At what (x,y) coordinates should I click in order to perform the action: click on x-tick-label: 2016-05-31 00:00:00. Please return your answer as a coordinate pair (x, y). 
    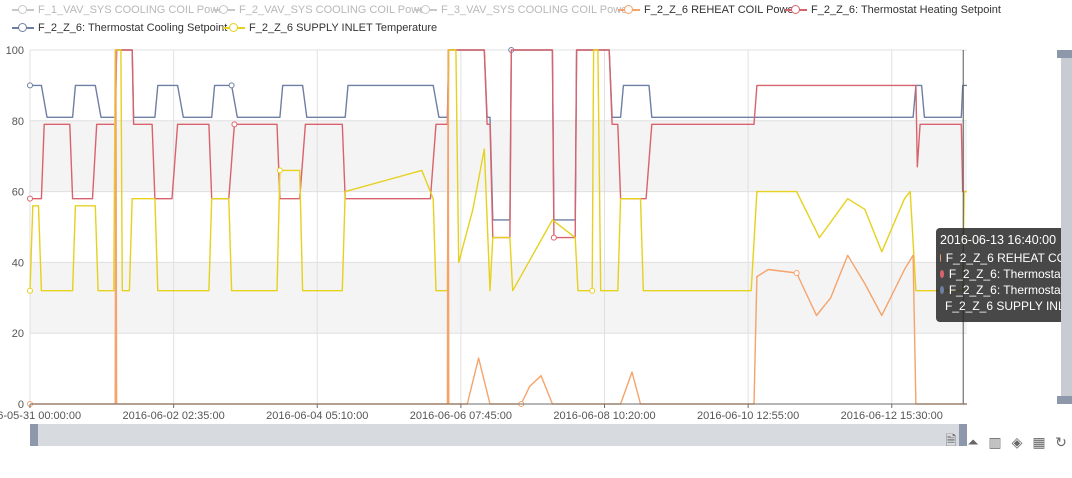
    Looking at the image, I should click on (40, 416).